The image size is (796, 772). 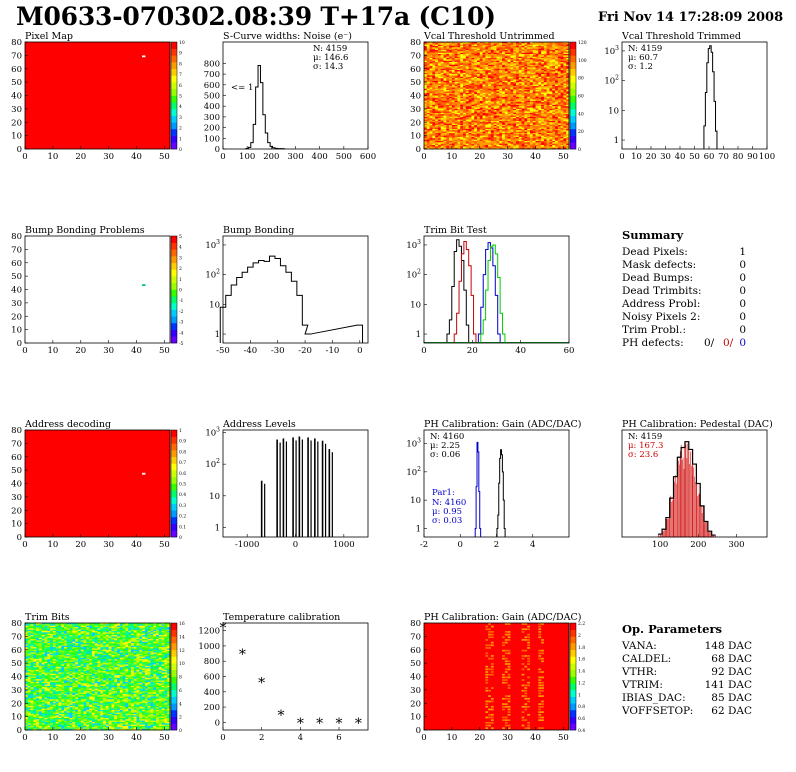 What do you see at coordinates (16, 331) in the screenshot?
I see `y-tick-label: 10` at bounding box center [16, 331].